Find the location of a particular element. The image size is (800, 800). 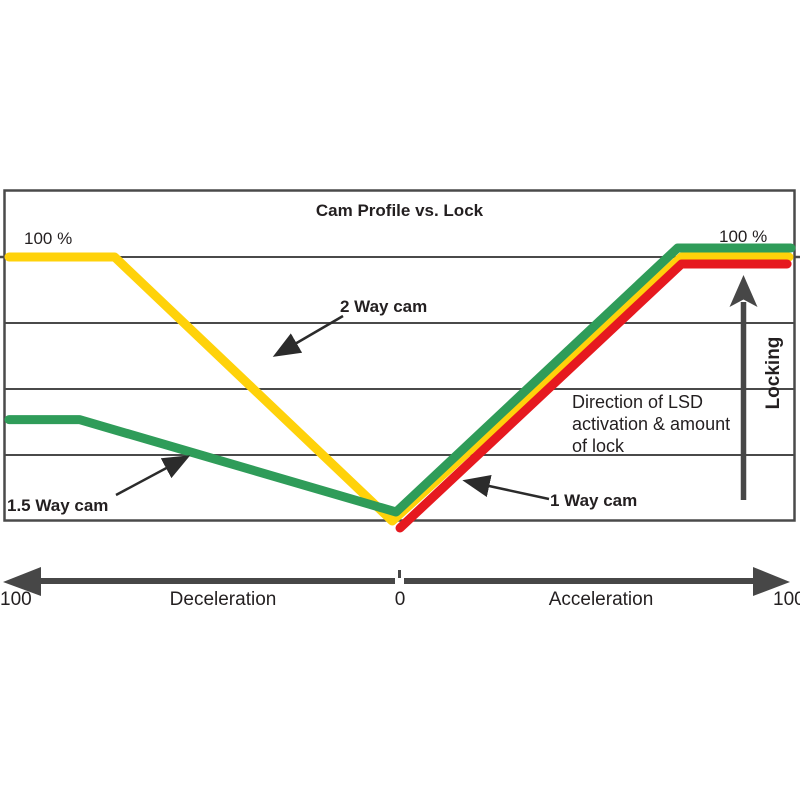

right-100pct-label: 100 % is located at coordinates (743, 236).